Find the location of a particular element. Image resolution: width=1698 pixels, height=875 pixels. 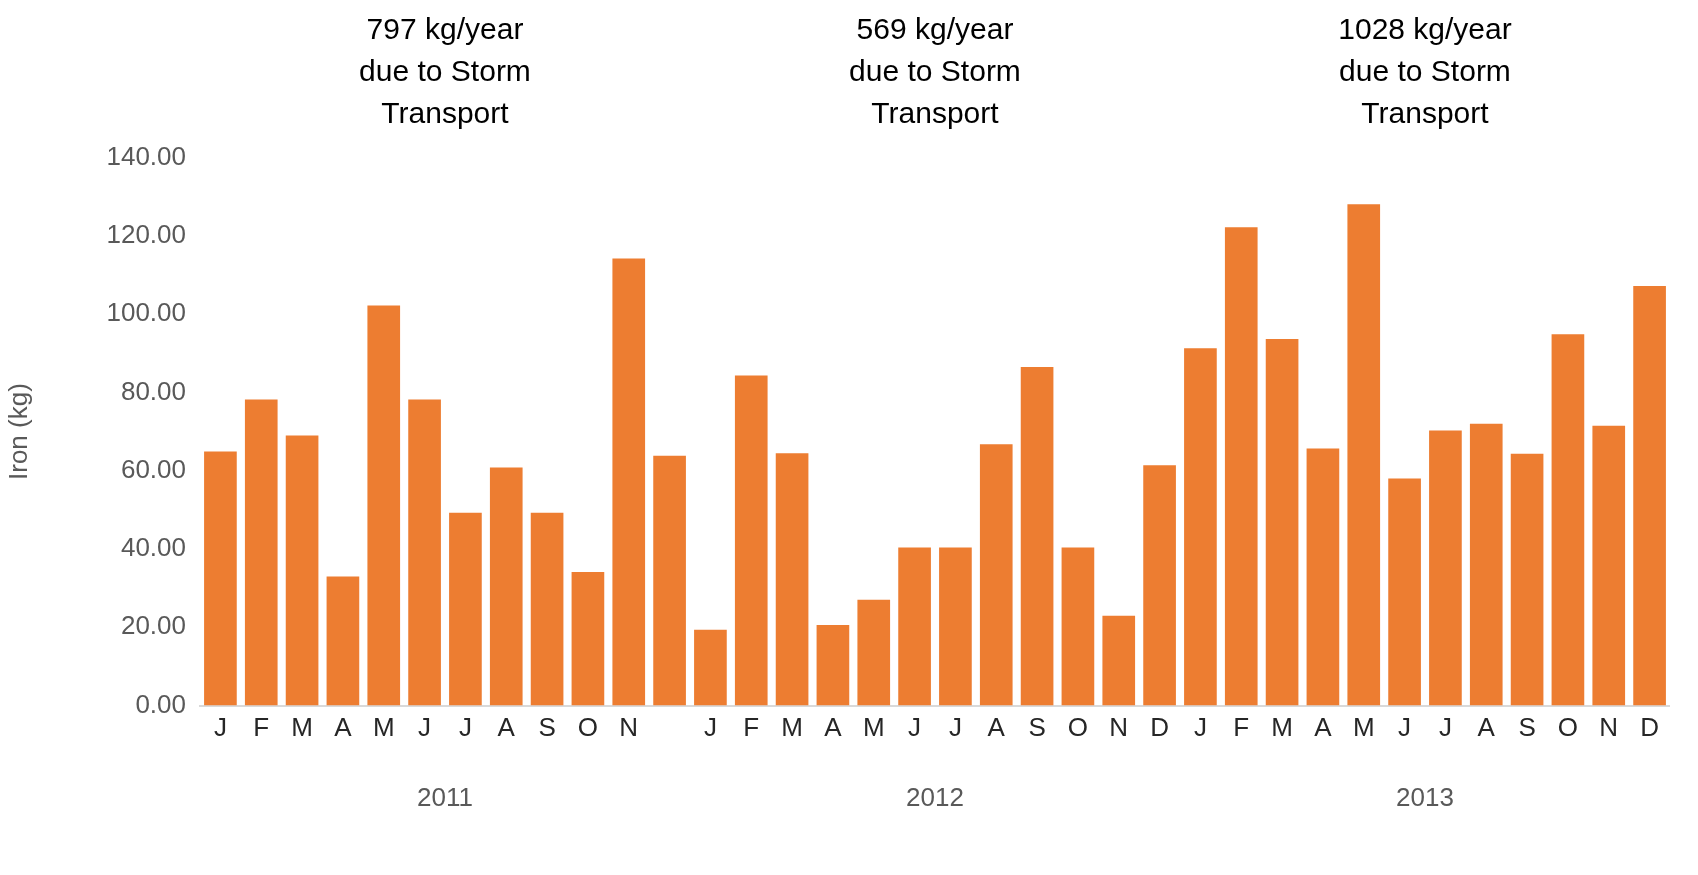

x-axis-title: 2011 is located at coordinates (445, 796).